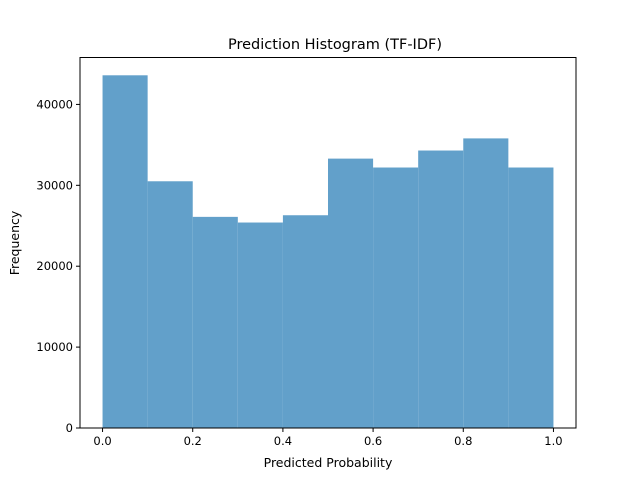 The width and height of the screenshot is (640, 480). I want to click on y-axis-ticks: 0 10000 20000 30000 40000, so click(58, 266).